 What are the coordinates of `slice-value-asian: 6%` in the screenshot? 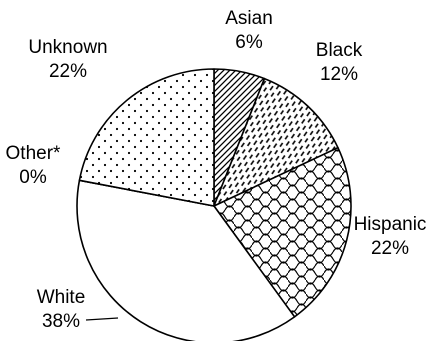 It's located at (249, 42).